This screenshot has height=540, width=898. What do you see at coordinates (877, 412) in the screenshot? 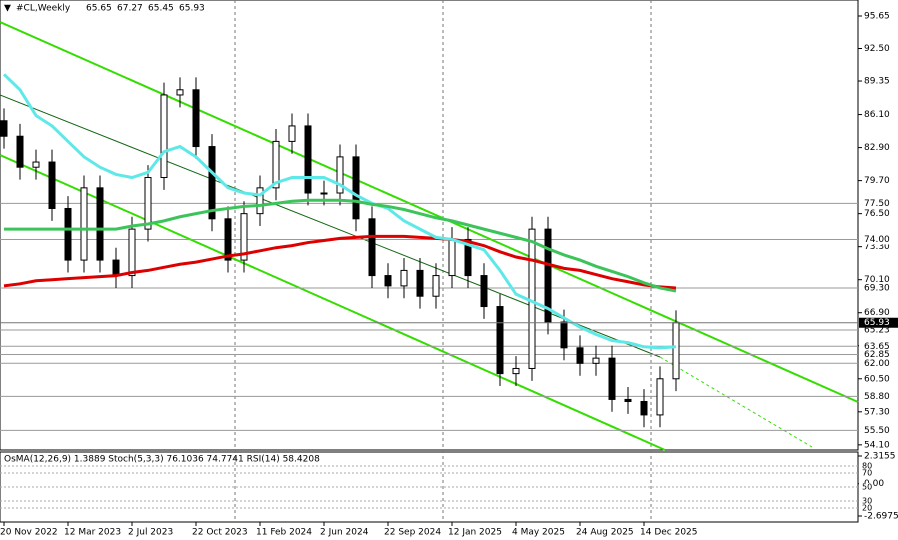
I see `y-tick-label: 57.30` at bounding box center [877, 412].